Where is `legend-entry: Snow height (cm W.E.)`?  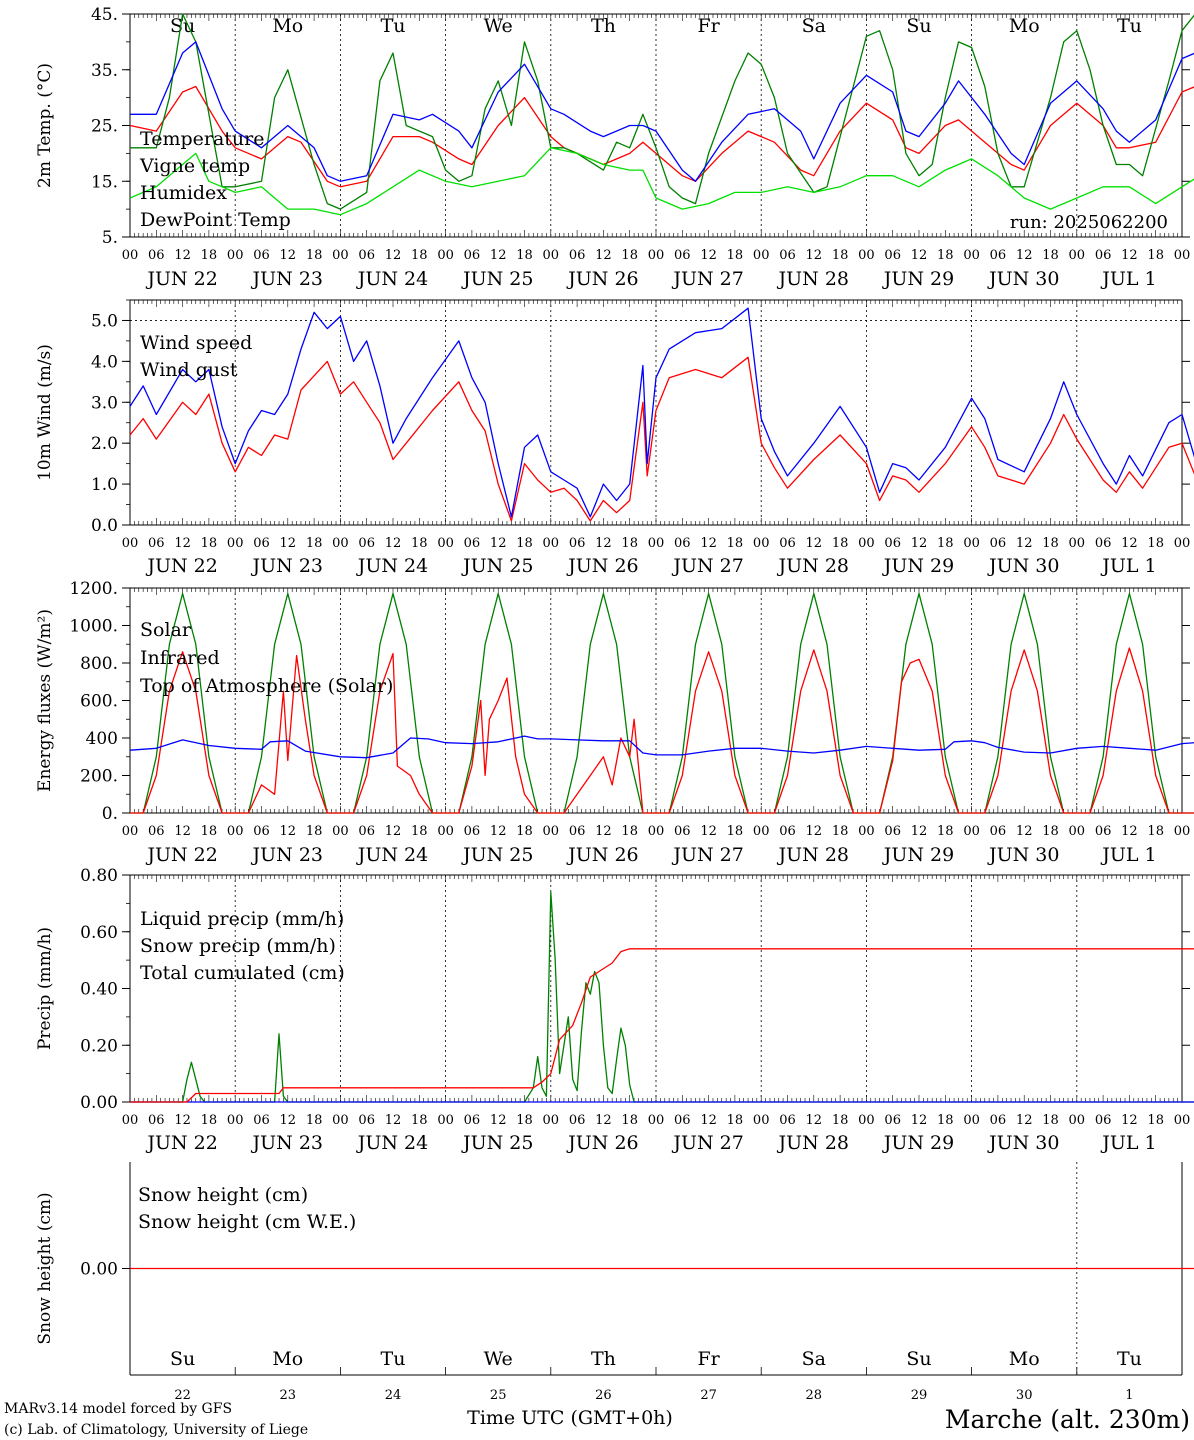
legend-entry: Snow height (cm W.E.) is located at coordinates (247, 1222).